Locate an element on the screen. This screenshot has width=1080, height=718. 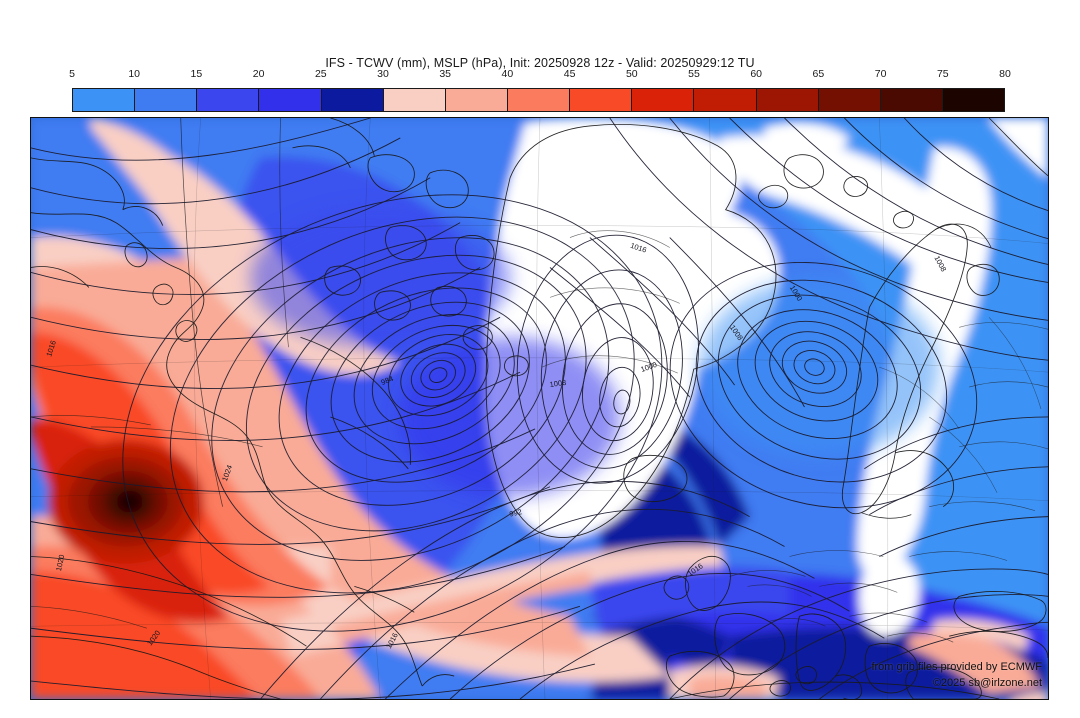
colorbar-tick-5: 5 is located at coordinates (72, 74).